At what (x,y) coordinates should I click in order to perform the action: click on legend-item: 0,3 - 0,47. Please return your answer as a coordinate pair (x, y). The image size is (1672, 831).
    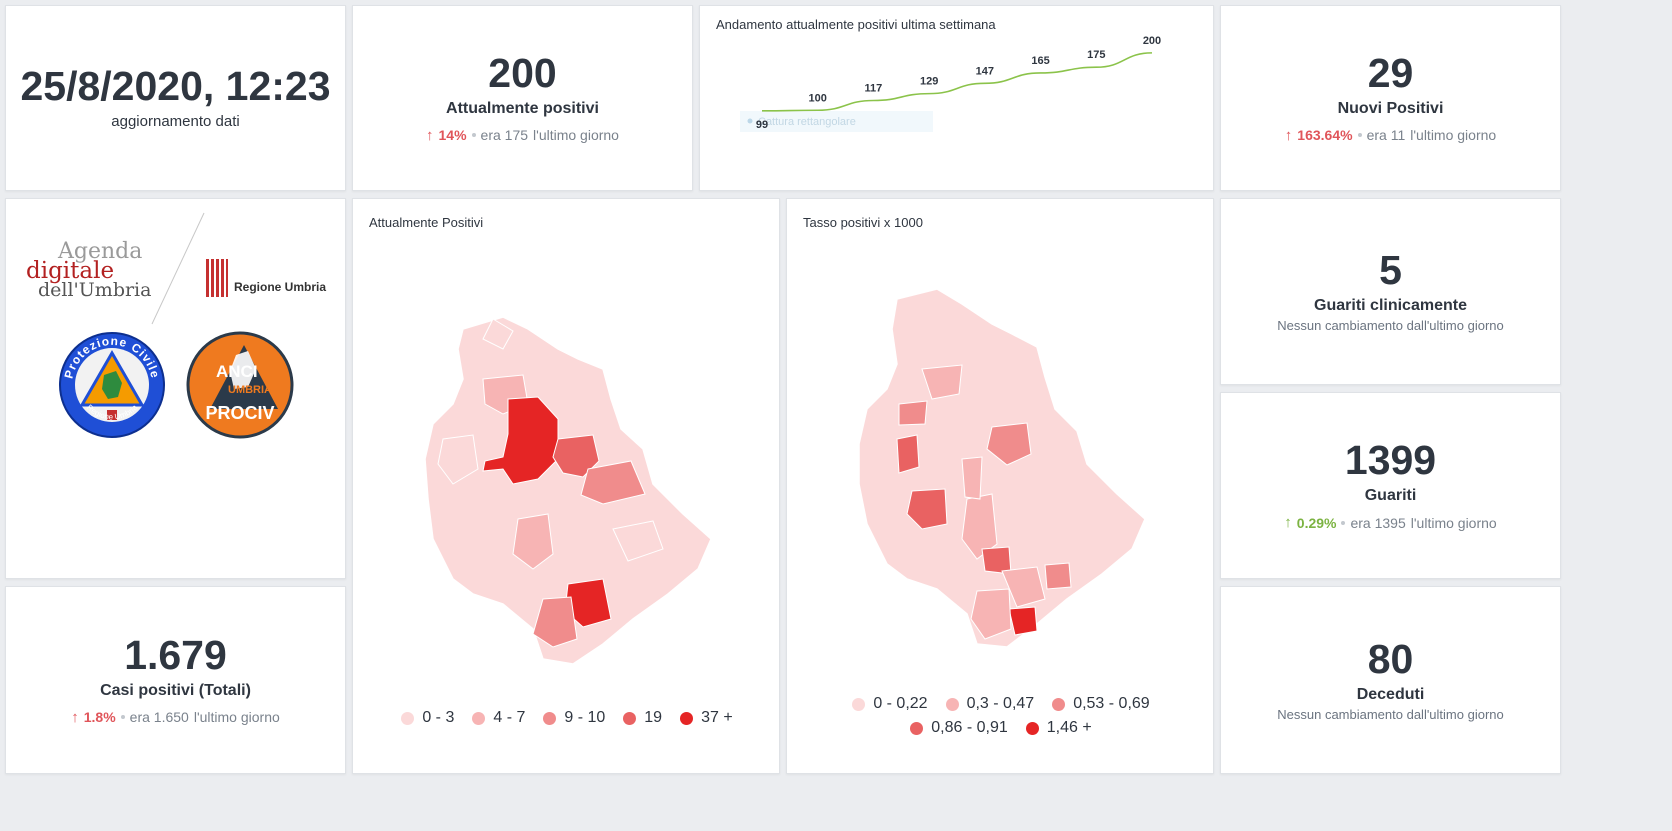
    Looking at the image, I should click on (989, 704).